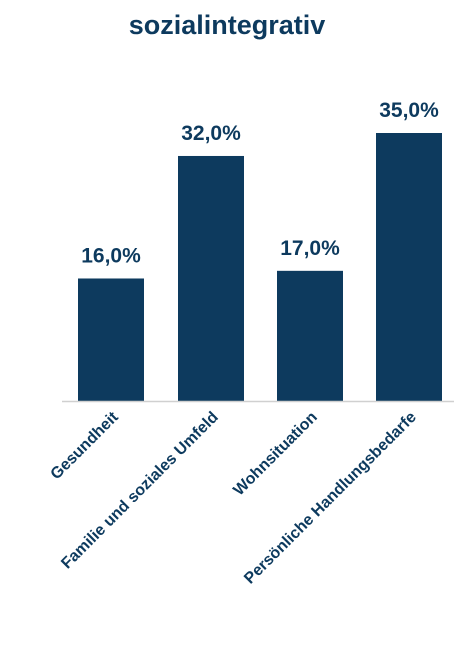 This screenshot has height=650, width=454. Describe the element at coordinates (275, 454) in the screenshot. I see `category-label-2: Wohnsituation` at that location.